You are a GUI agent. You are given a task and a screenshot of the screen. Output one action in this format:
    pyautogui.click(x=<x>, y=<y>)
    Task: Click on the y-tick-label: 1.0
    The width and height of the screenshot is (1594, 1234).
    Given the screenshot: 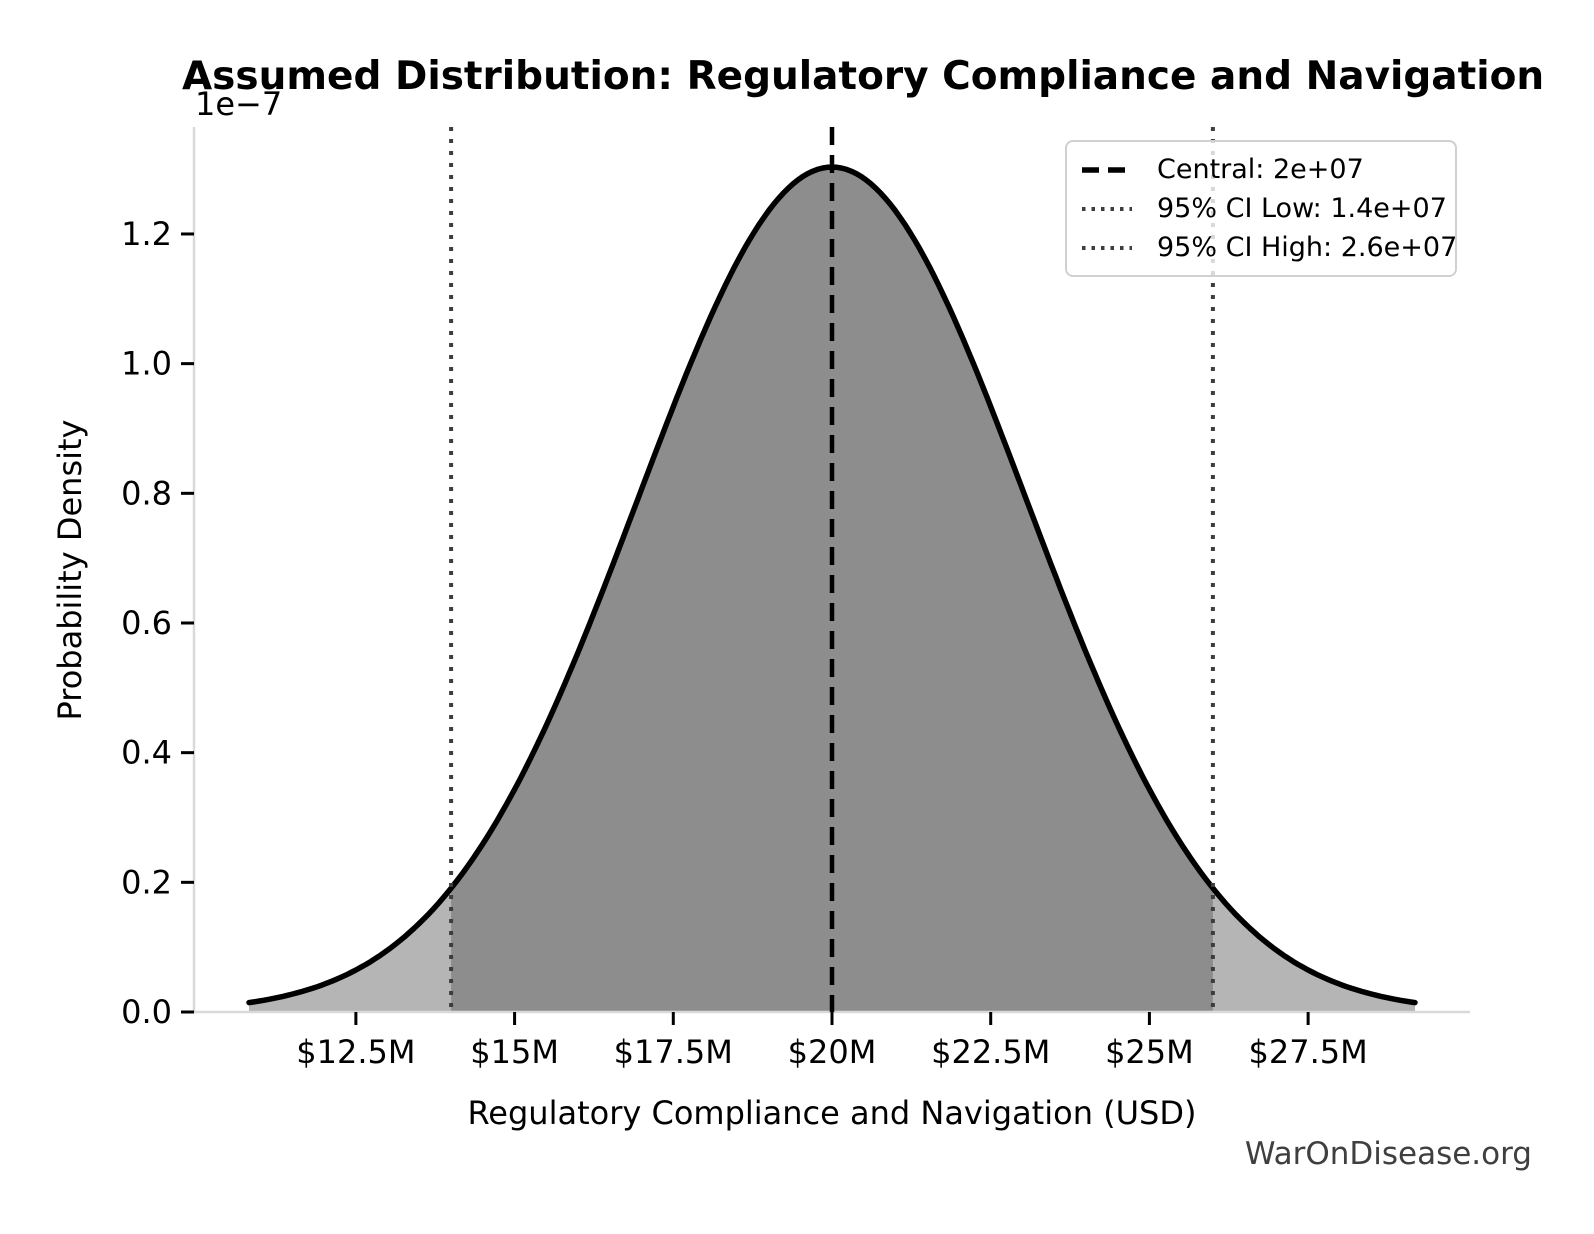 What is the action you would take?
    pyautogui.click(x=146, y=364)
    